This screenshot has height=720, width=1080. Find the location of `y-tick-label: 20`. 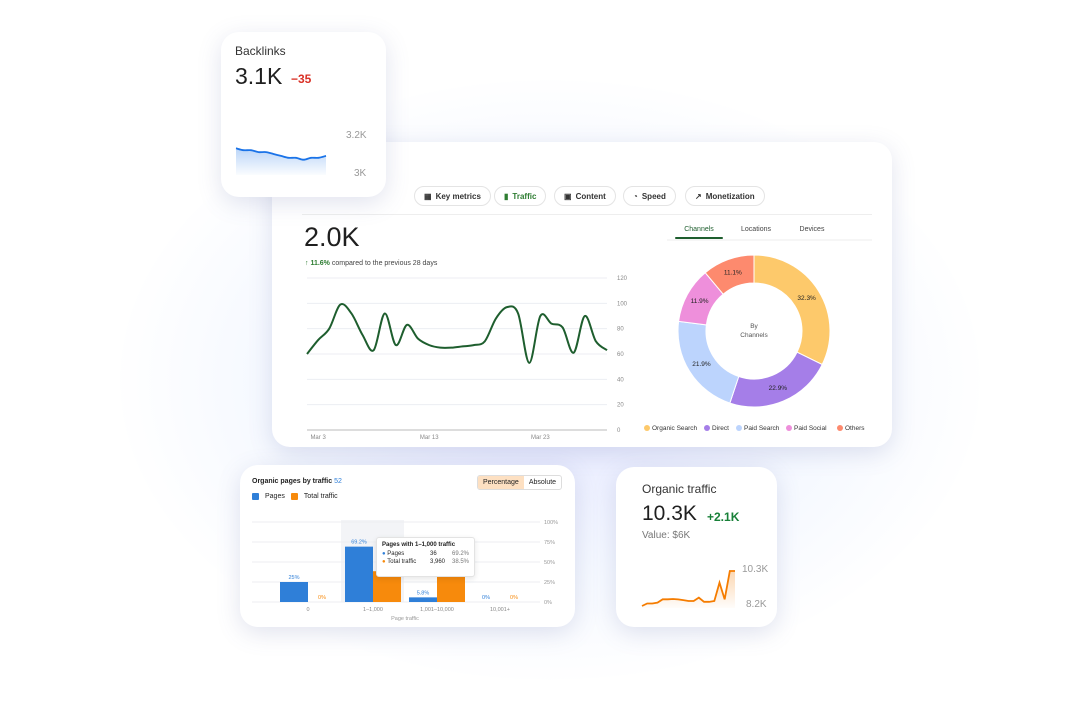

y-tick-label: 20 is located at coordinates (620, 406).